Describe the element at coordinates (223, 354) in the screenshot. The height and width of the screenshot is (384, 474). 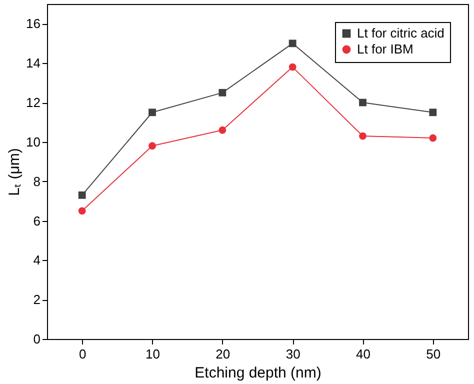
I see `x-tick-label: 20` at that location.